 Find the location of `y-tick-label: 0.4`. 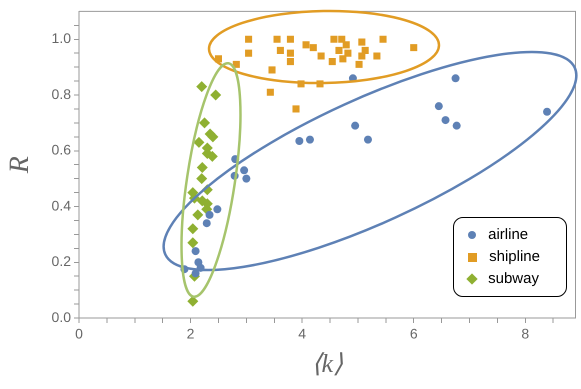

y-tick-label: 0.4 is located at coordinates (62, 205).